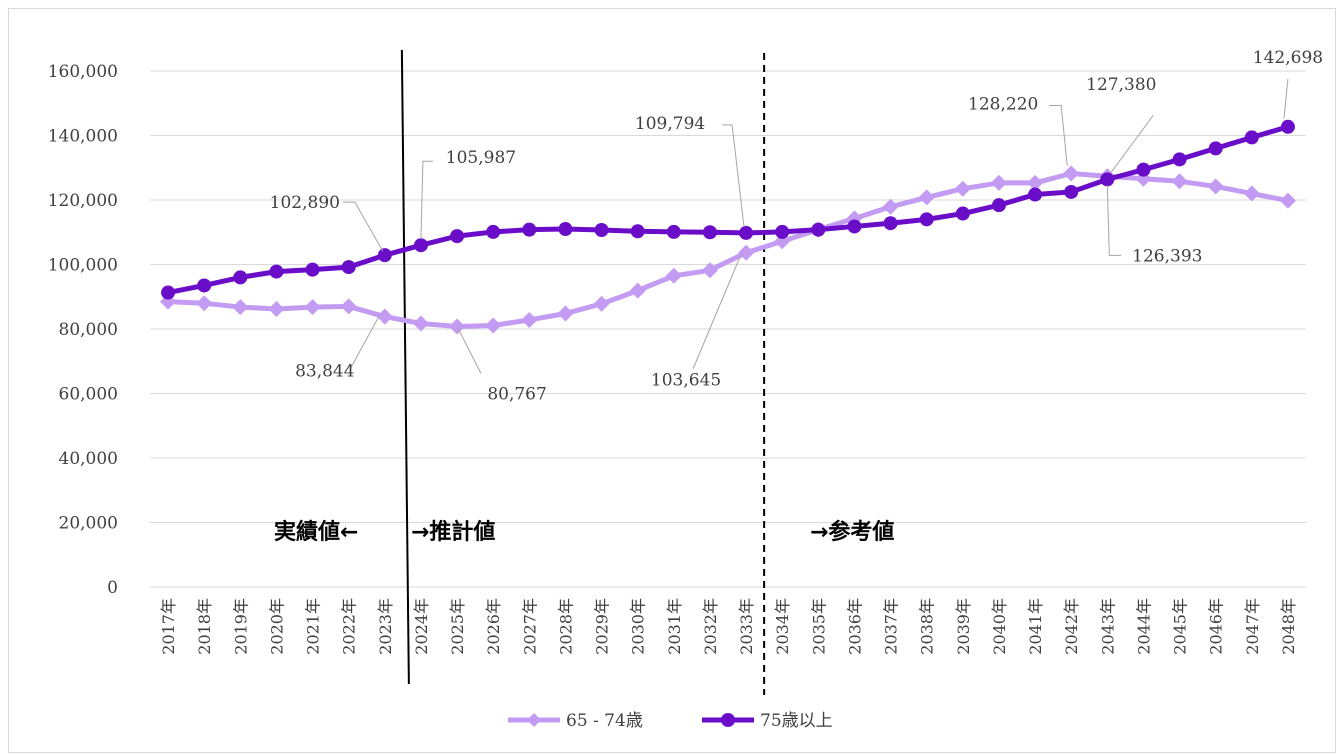  Describe the element at coordinates (349, 626) in the screenshot. I see `x-tick-label: 2022年` at that location.